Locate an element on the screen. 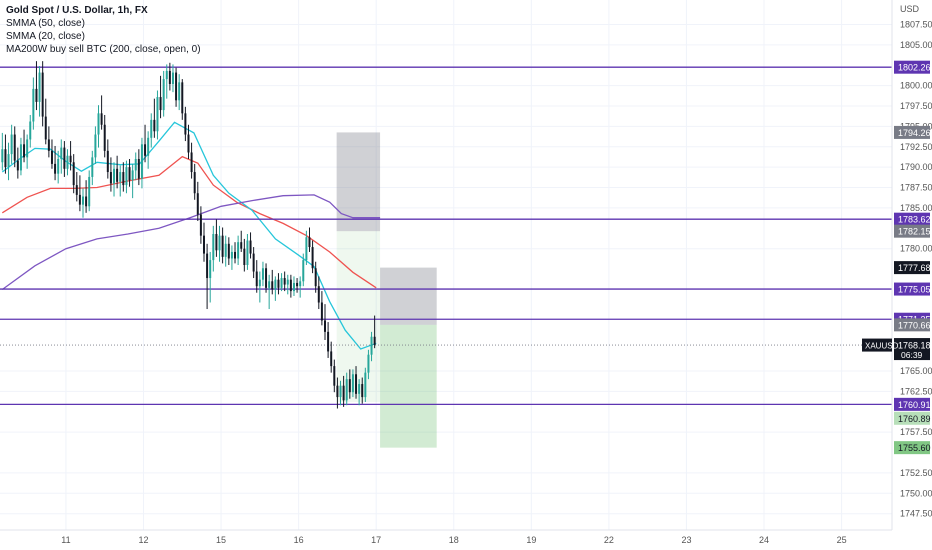 The height and width of the screenshot is (550, 932). position-target-zone is located at coordinates (408, 386).